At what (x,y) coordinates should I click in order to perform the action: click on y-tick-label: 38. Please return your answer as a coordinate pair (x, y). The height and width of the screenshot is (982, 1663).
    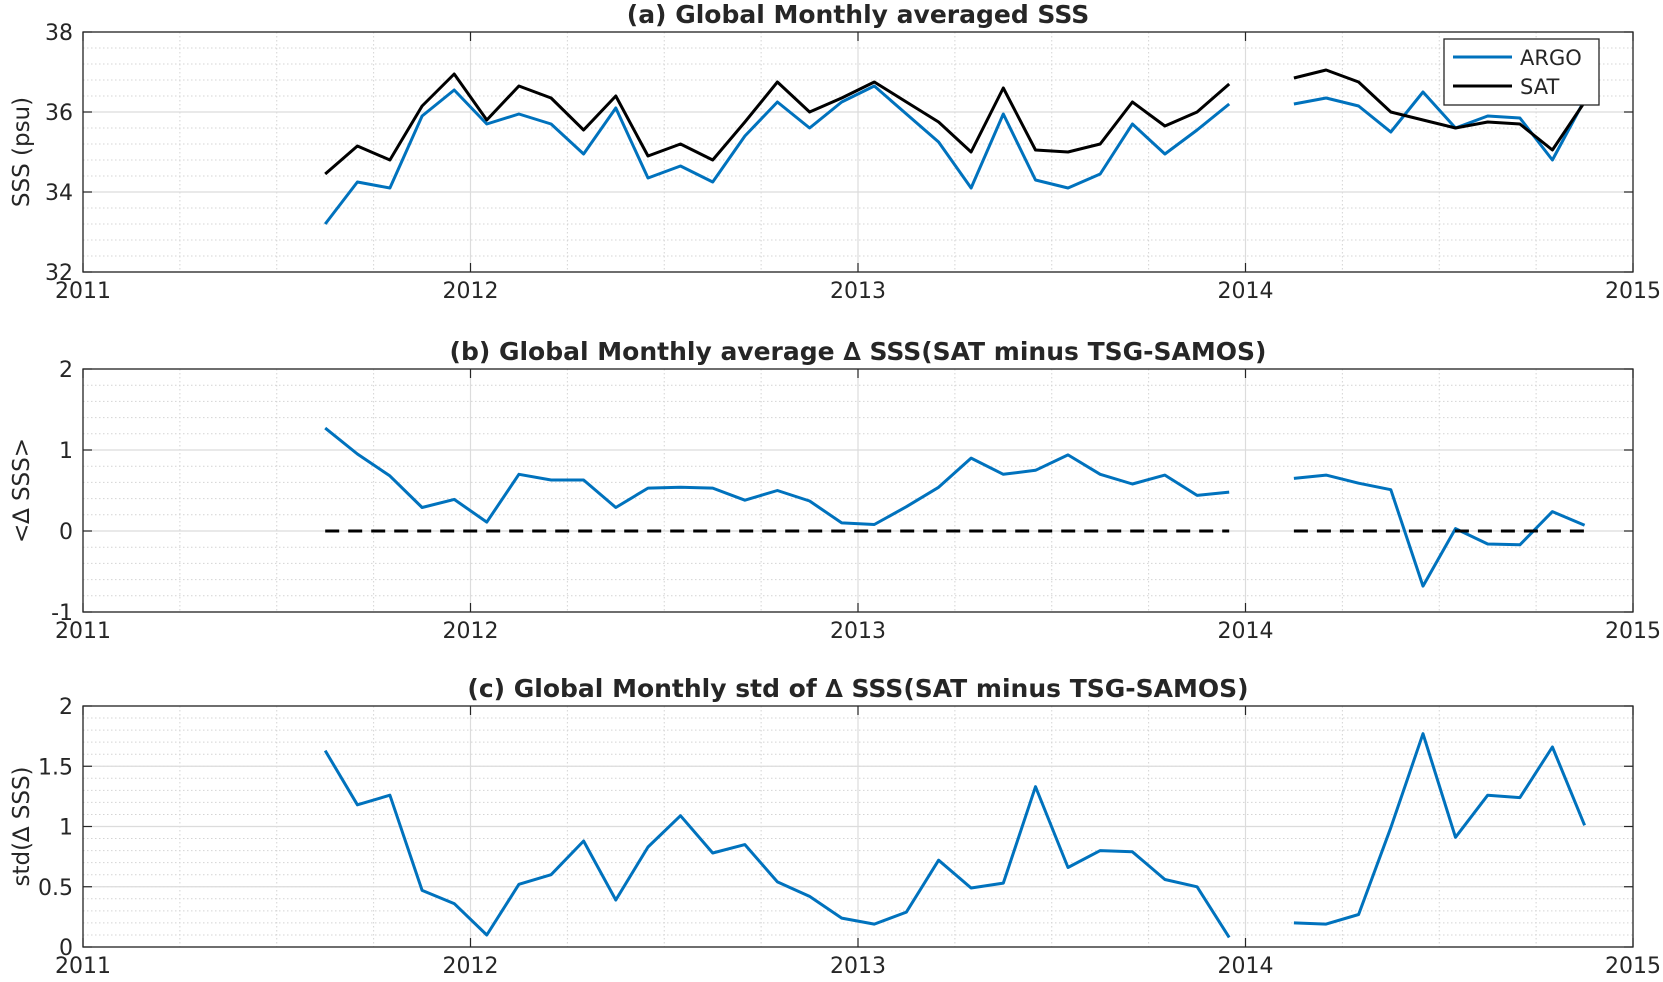
    Looking at the image, I should click on (59, 33).